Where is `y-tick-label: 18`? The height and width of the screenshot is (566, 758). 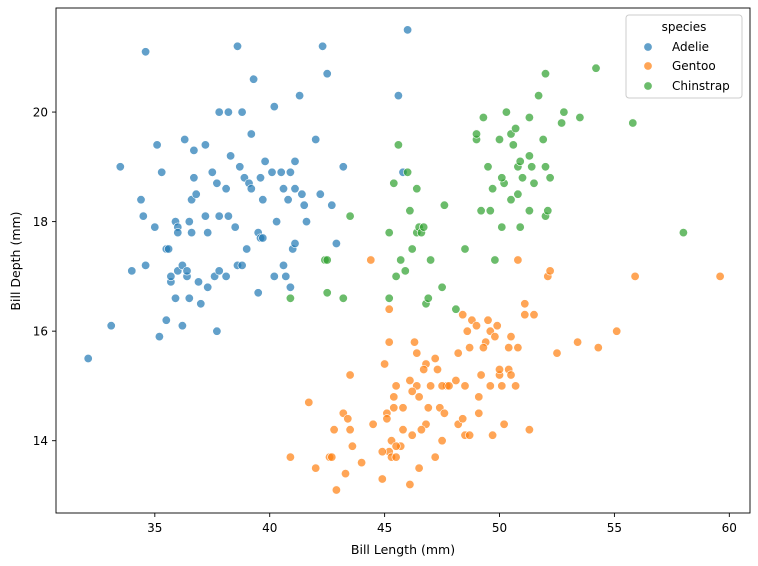 y-tick-label: 18 is located at coordinates (40, 222).